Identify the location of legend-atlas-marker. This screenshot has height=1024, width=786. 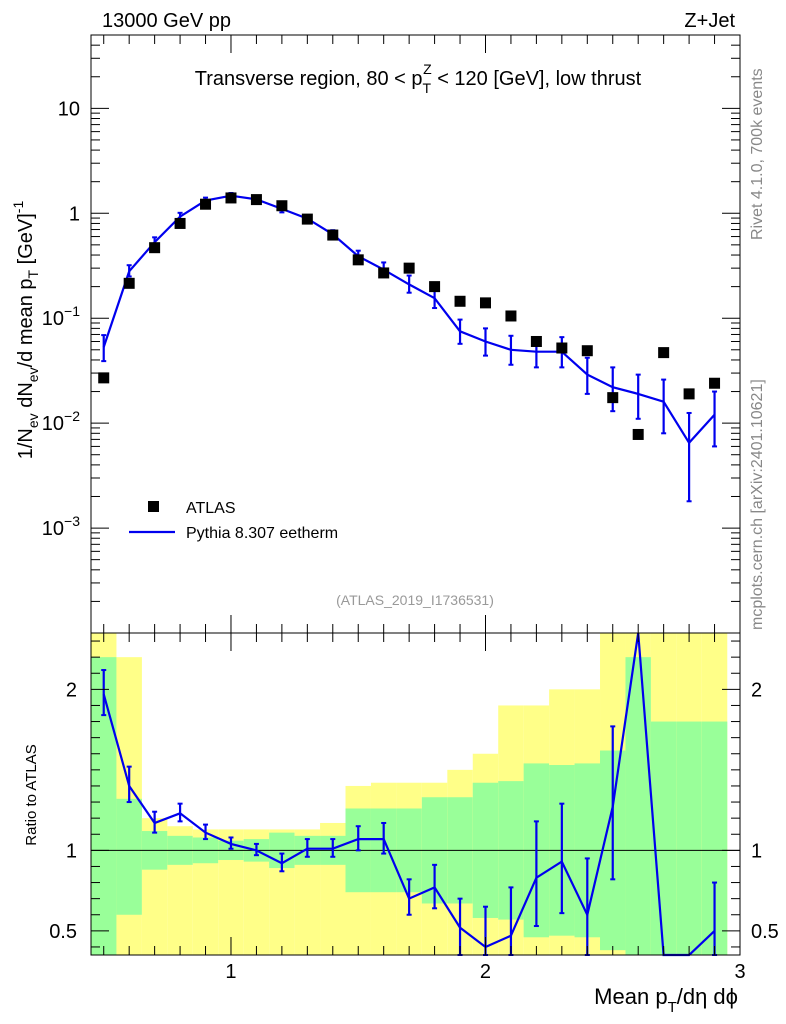
(153, 506).